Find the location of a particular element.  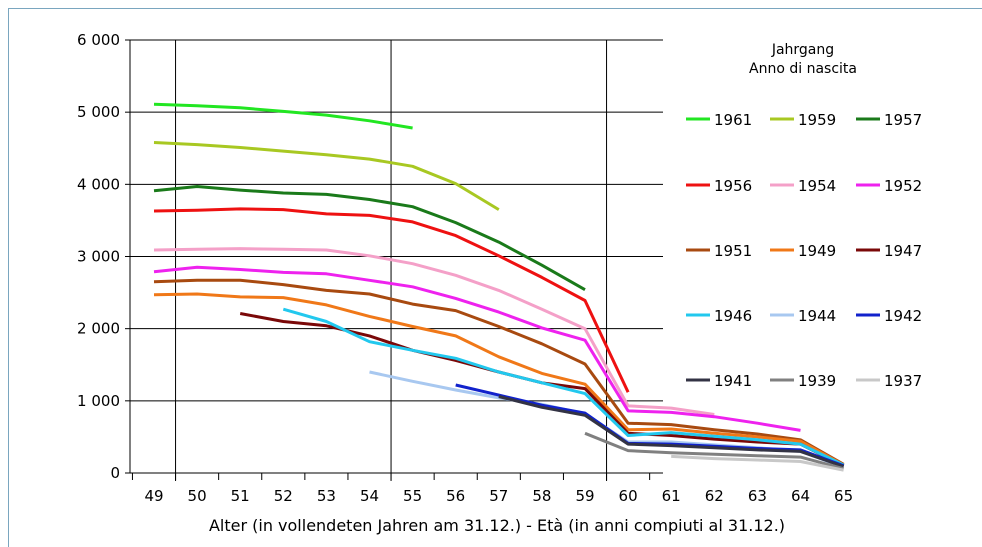

x-tick-label: 60 is located at coordinates (628, 496).